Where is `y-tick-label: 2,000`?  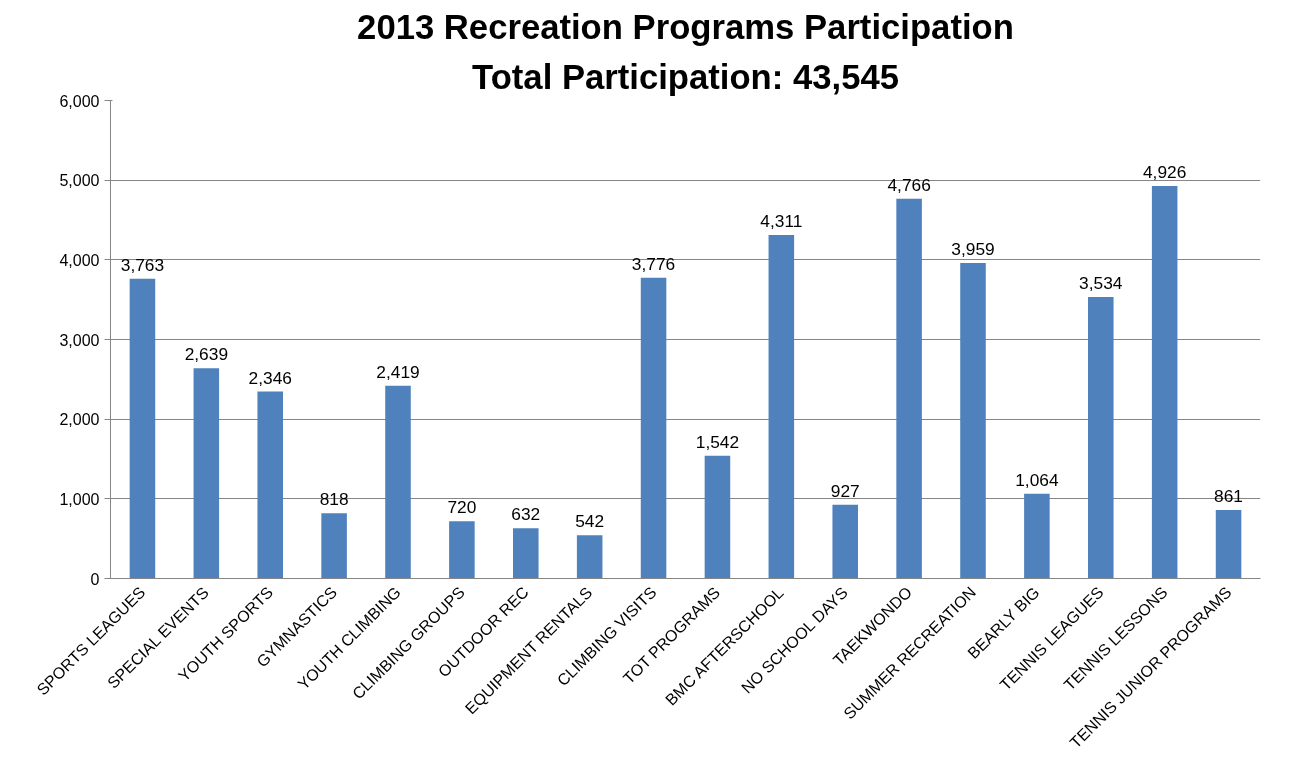 y-tick-label: 2,000 is located at coordinates (79, 420).